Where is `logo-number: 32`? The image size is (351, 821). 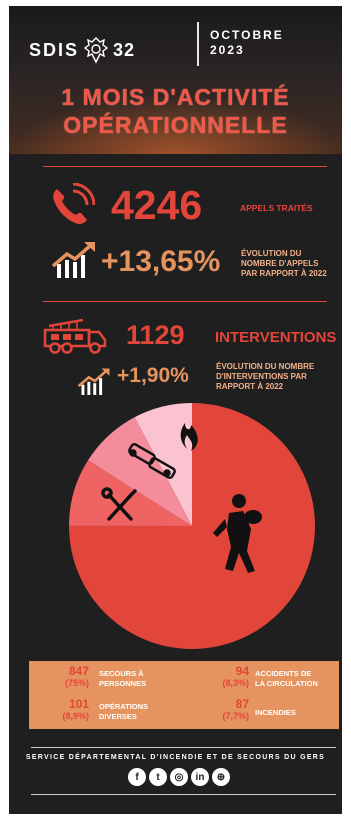 logo-number: 32 is located at coordinates (124, 49).